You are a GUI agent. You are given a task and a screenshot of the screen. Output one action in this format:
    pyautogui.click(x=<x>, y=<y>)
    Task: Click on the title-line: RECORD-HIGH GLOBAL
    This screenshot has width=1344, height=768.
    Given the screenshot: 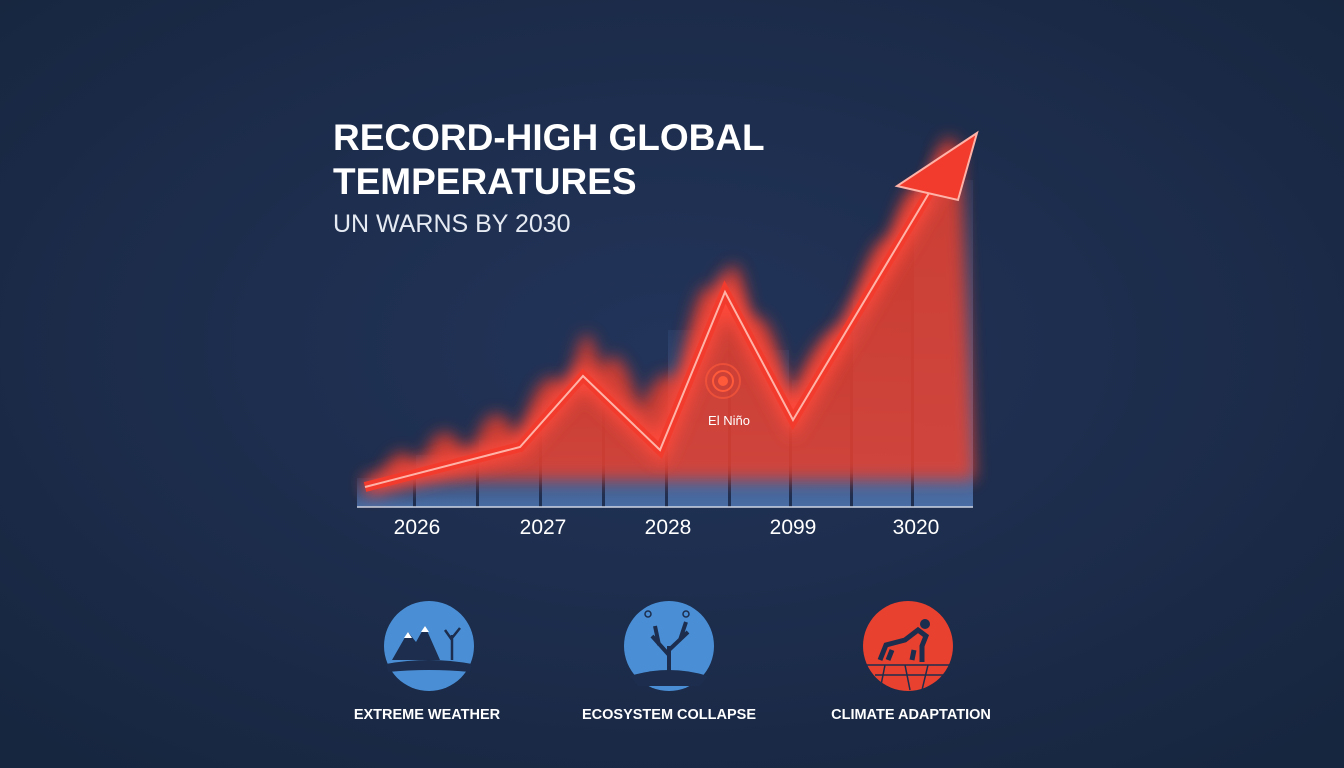 What is the action you would take?
    pyautogui.click(x=549, y=137)
    